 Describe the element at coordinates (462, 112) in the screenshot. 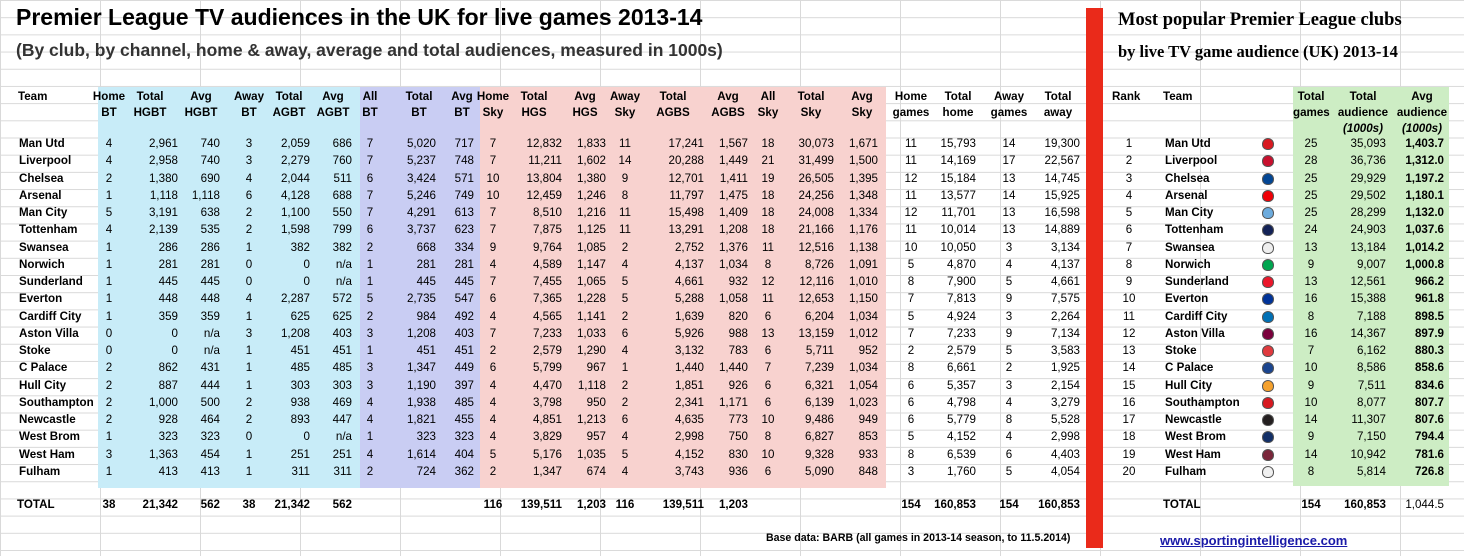

I see `column-header-avg_bt: BT` at that location.